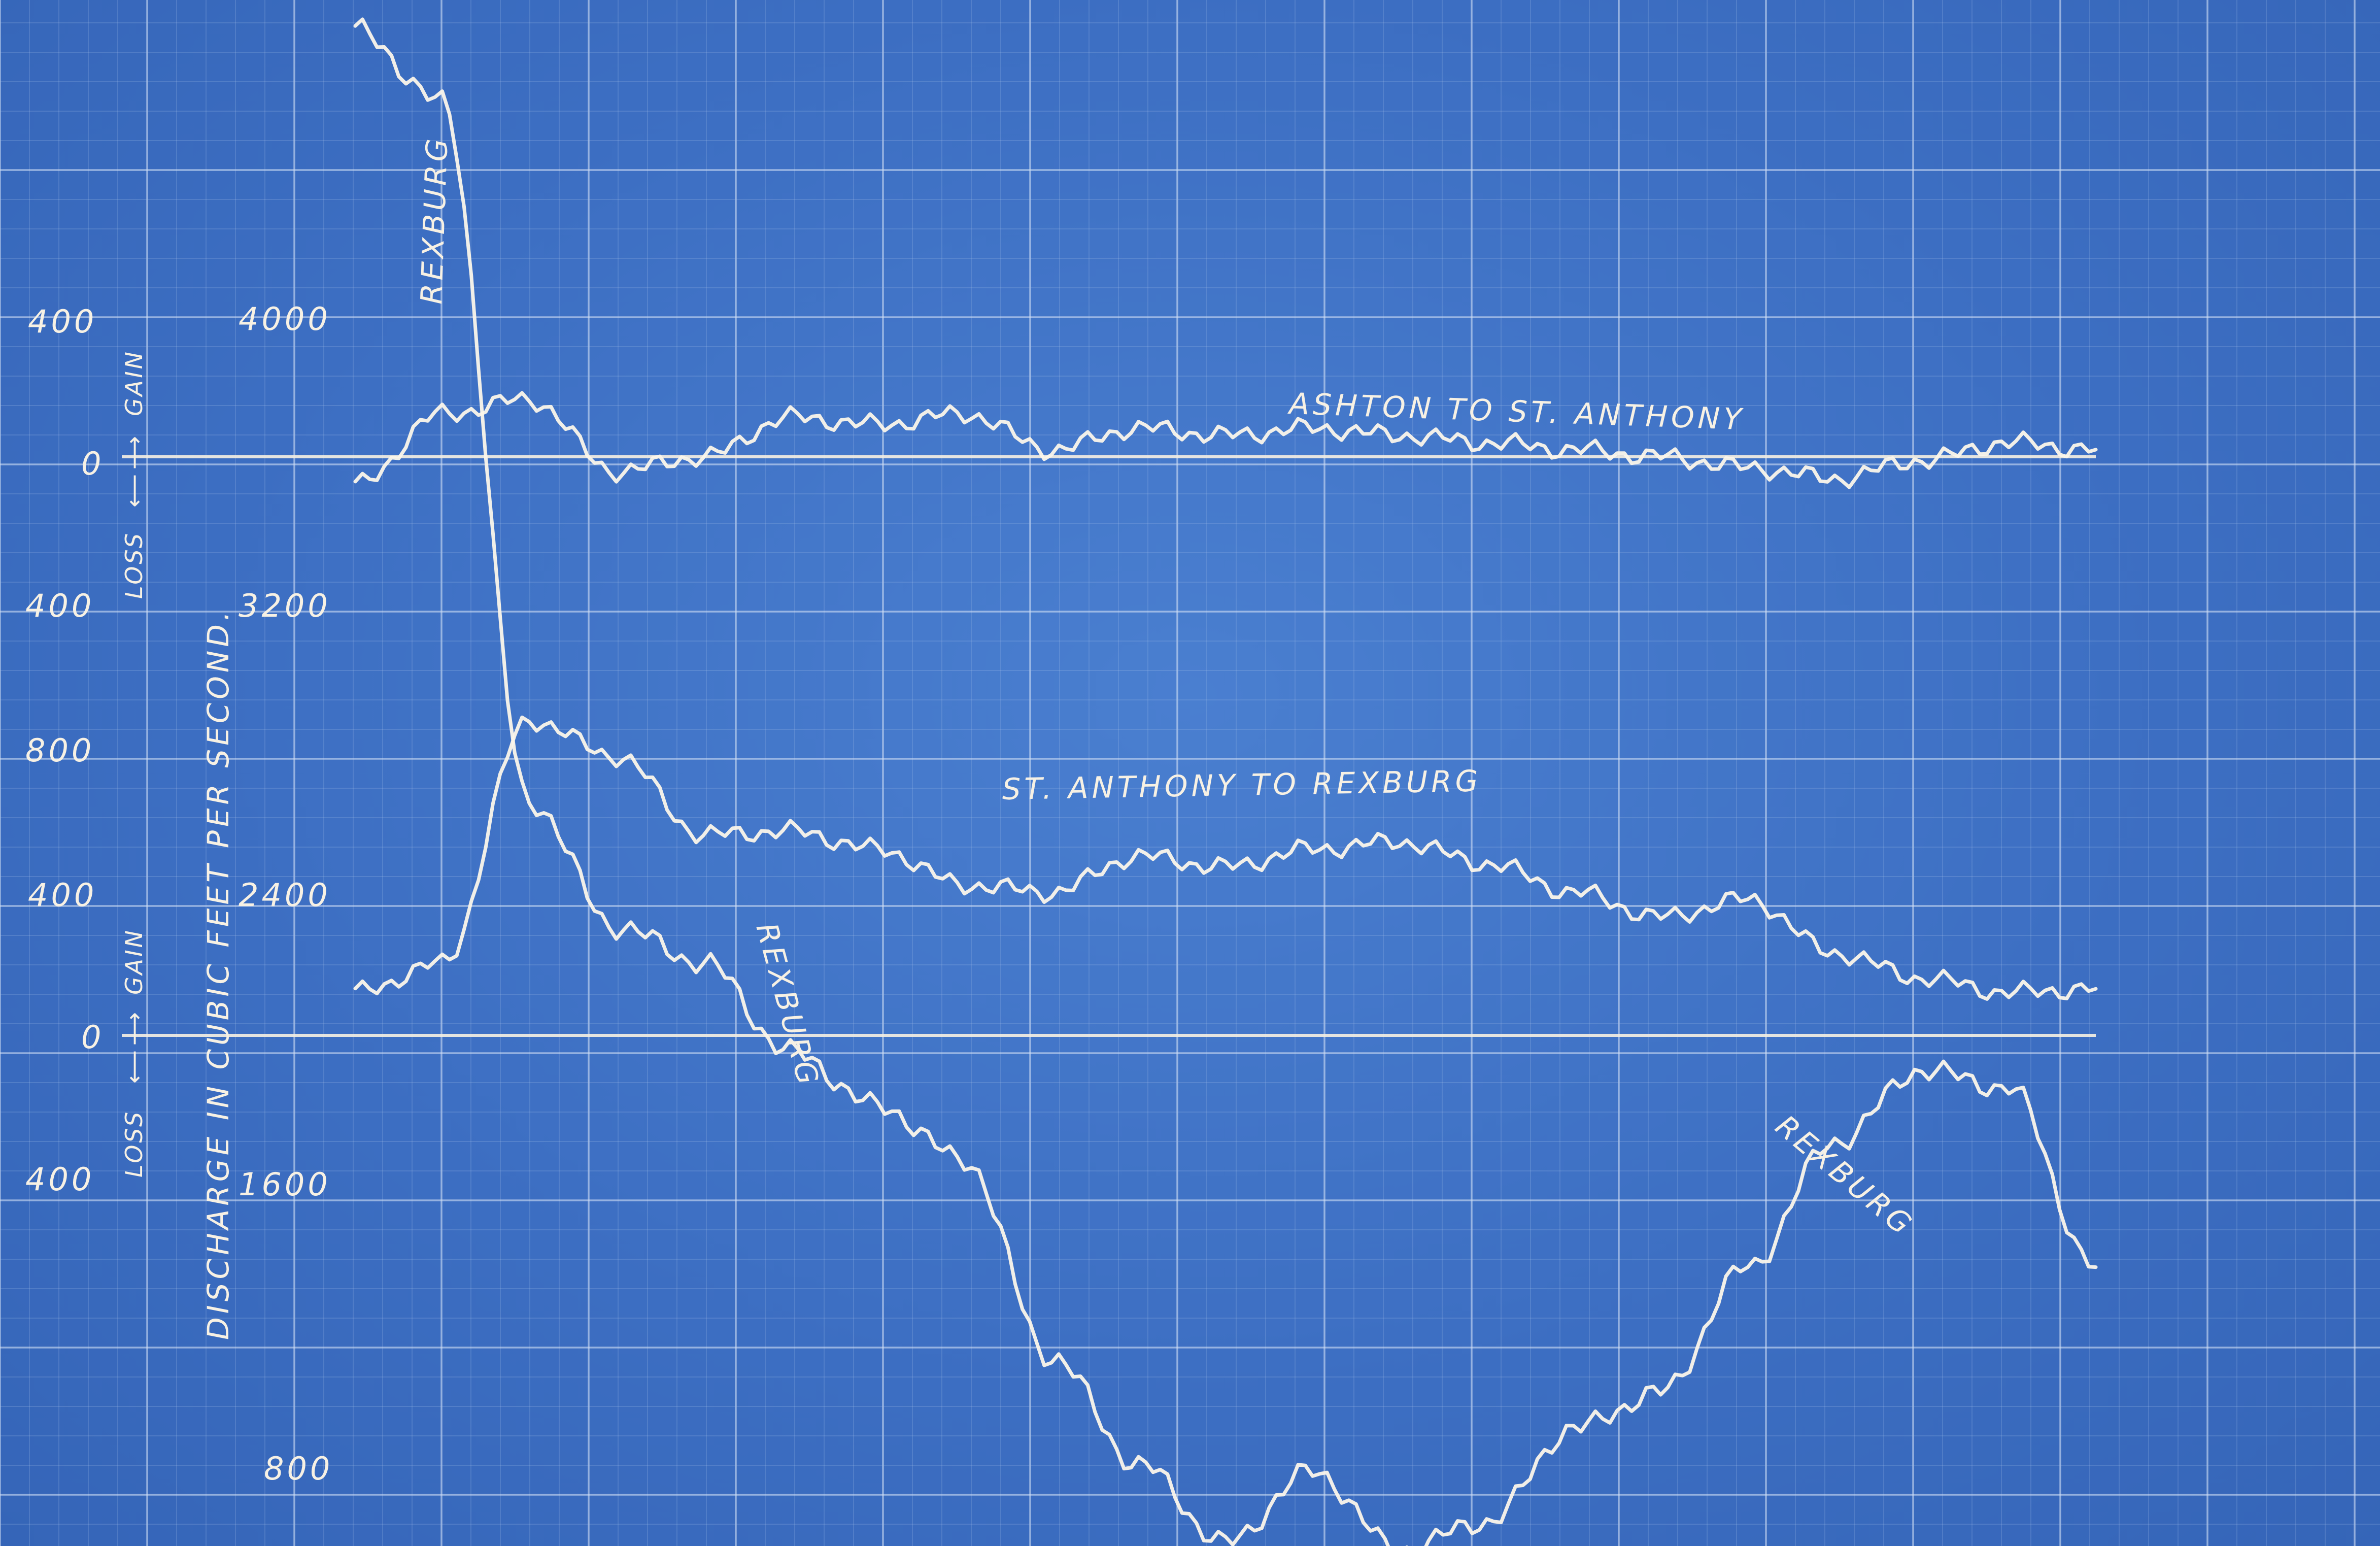 This screenshot has width=2380, height=1546. I want to click on middle-loss-arrow: ⟵, so click(134, 1066).